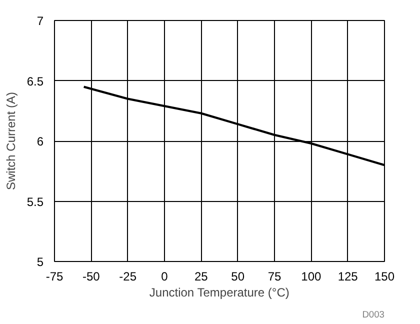 Image resolution: width=420 pixels, height=324 pixels. I want to click on x-tick-label: 125, so click(348, 277).